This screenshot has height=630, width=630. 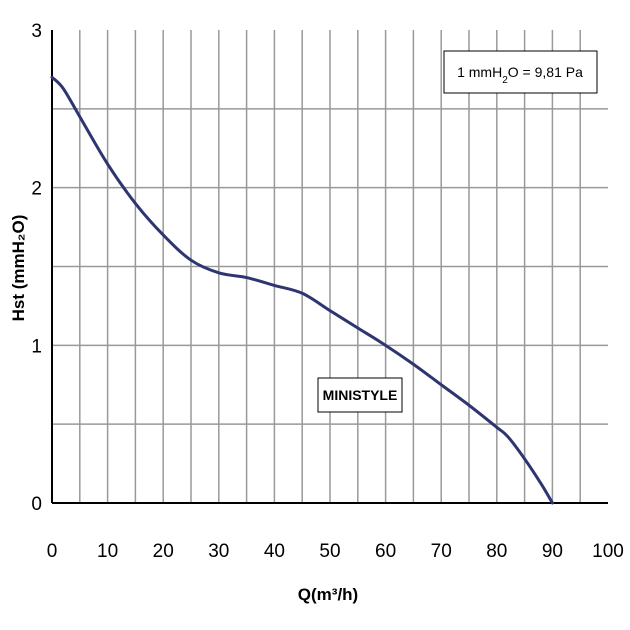 I want to click on unit-note-frame, so click(x=520, y=72).